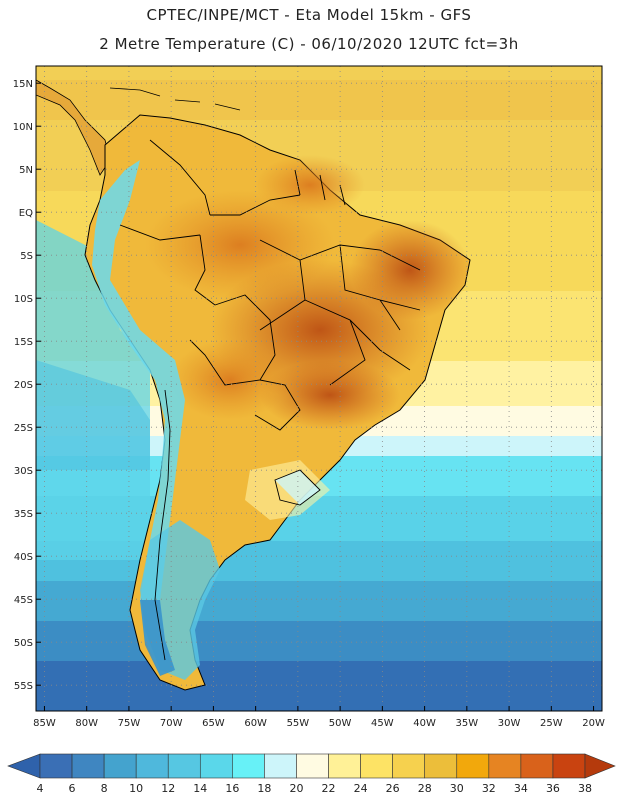 The height and width of the screenshot is (800, 618). I want to click on colorbar-label: 12, so click(168, 788).